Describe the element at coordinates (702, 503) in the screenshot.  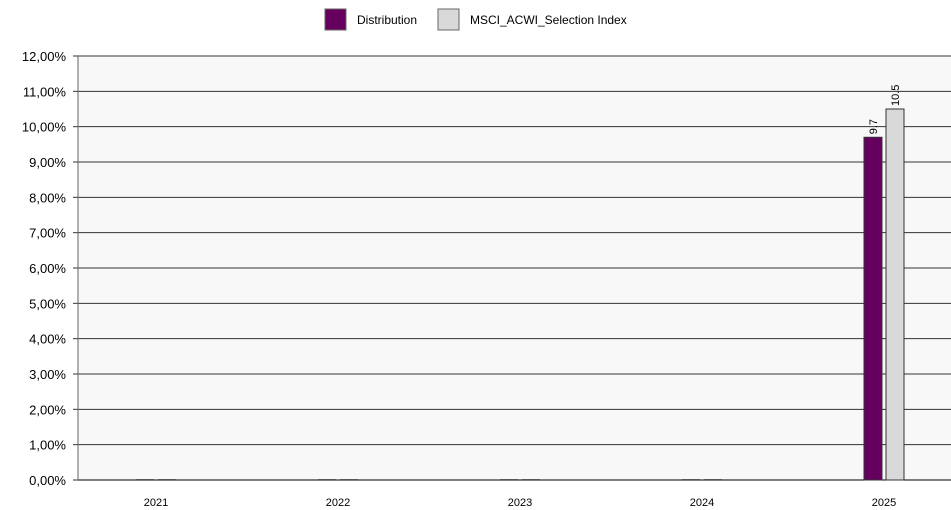
I see `x-tick-label: 2024` at that location.